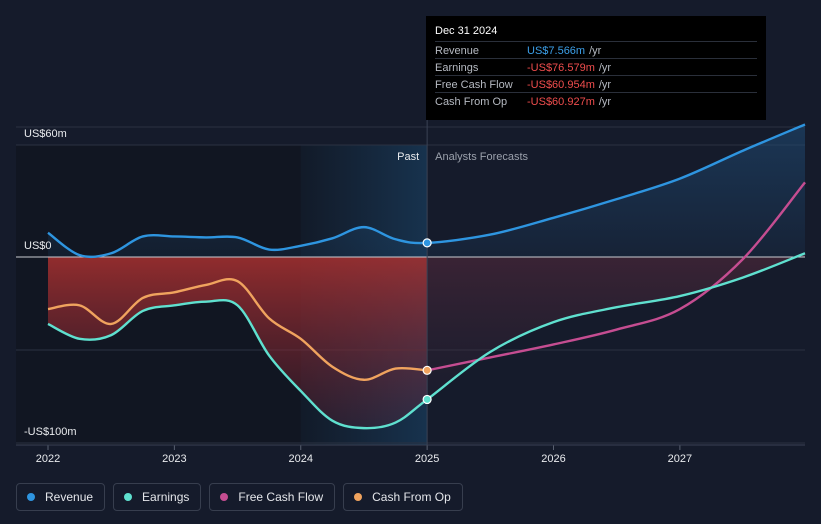 This screenshot has height=524, width=821. I want to click on tooltip-row-cash-from-op: Cash From Op -US$60.927m/yr, so click(596, 101).